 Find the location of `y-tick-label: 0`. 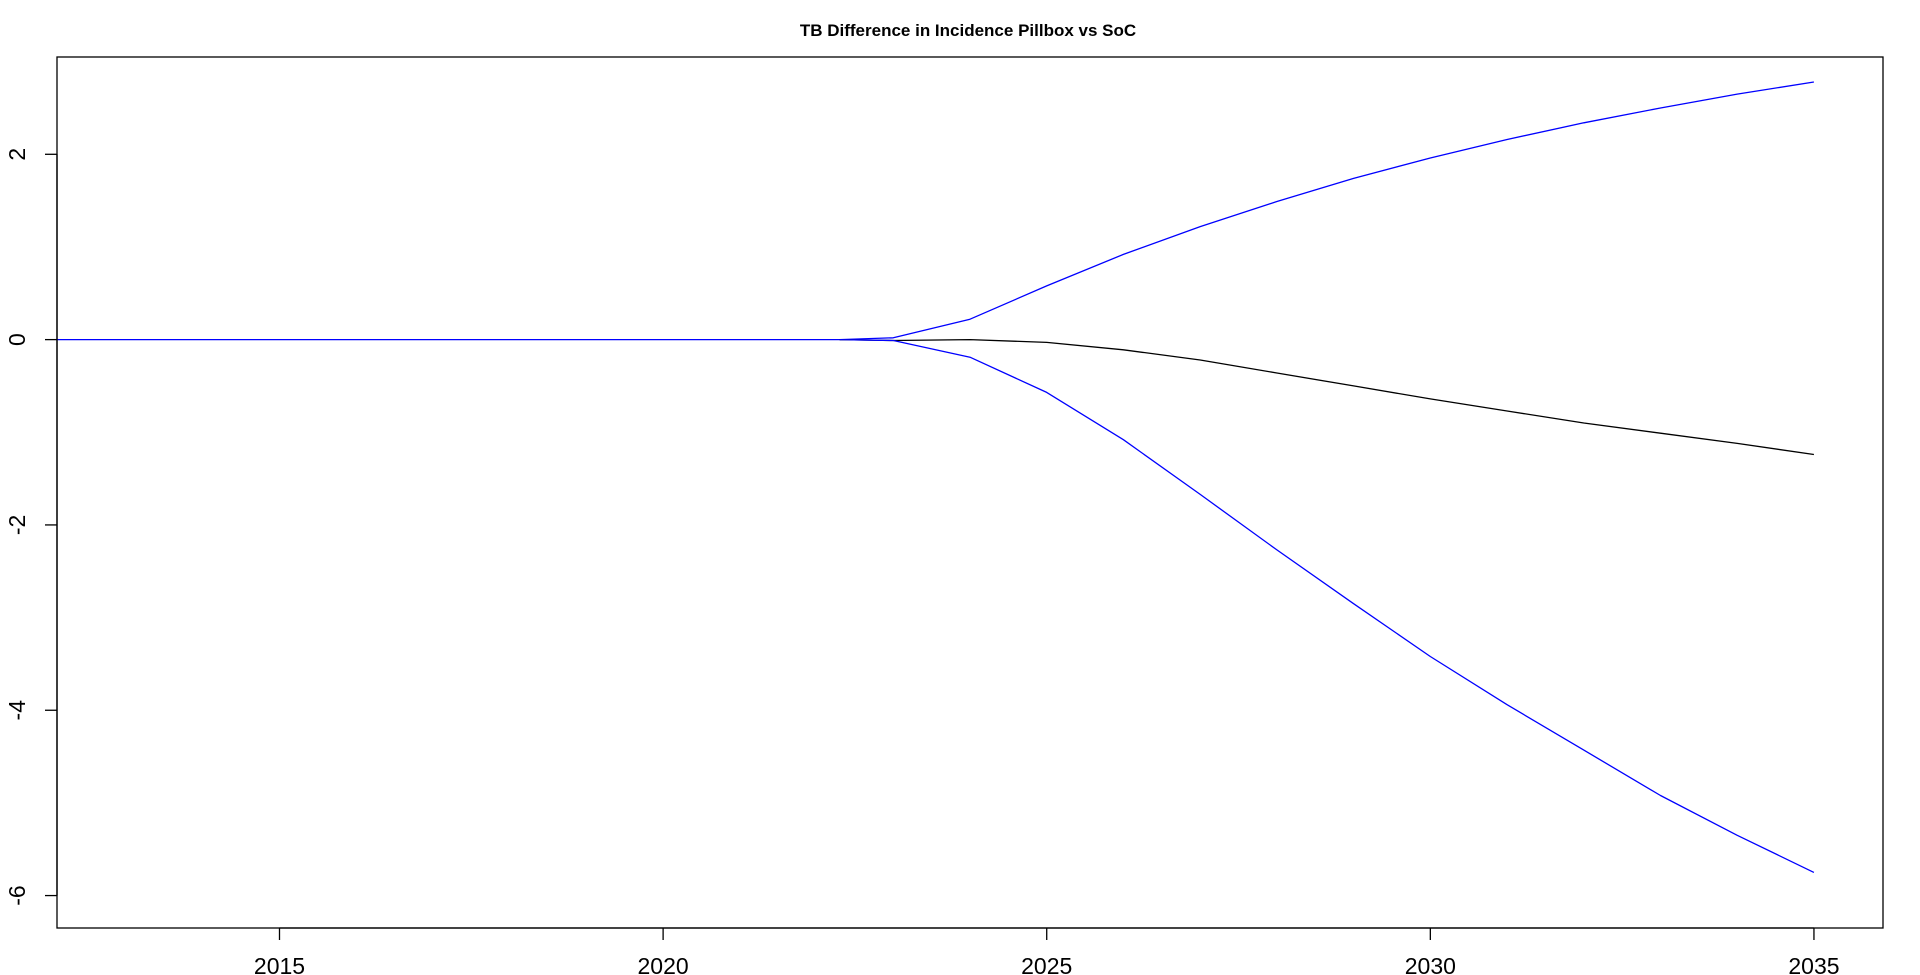

y-tick-label: 0 is located at coordinates (17, 339).